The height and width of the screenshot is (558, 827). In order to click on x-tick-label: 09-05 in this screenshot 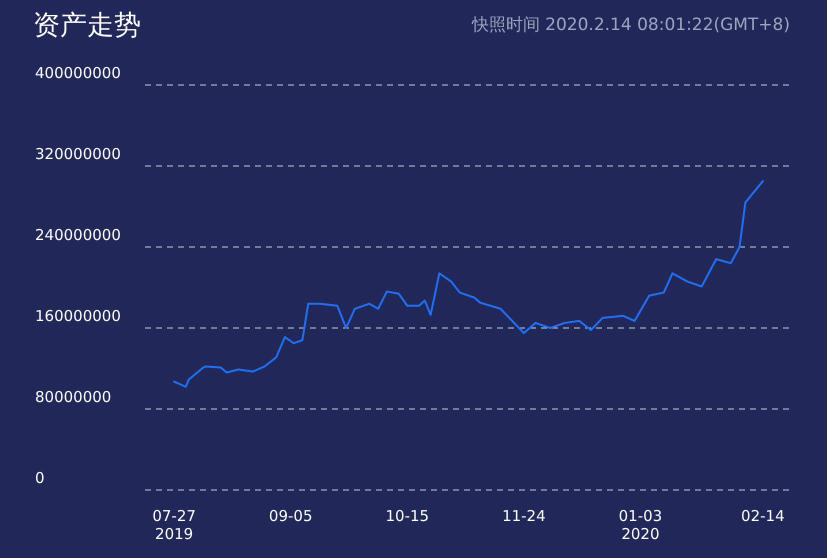, I will do `click(290, 516)`.